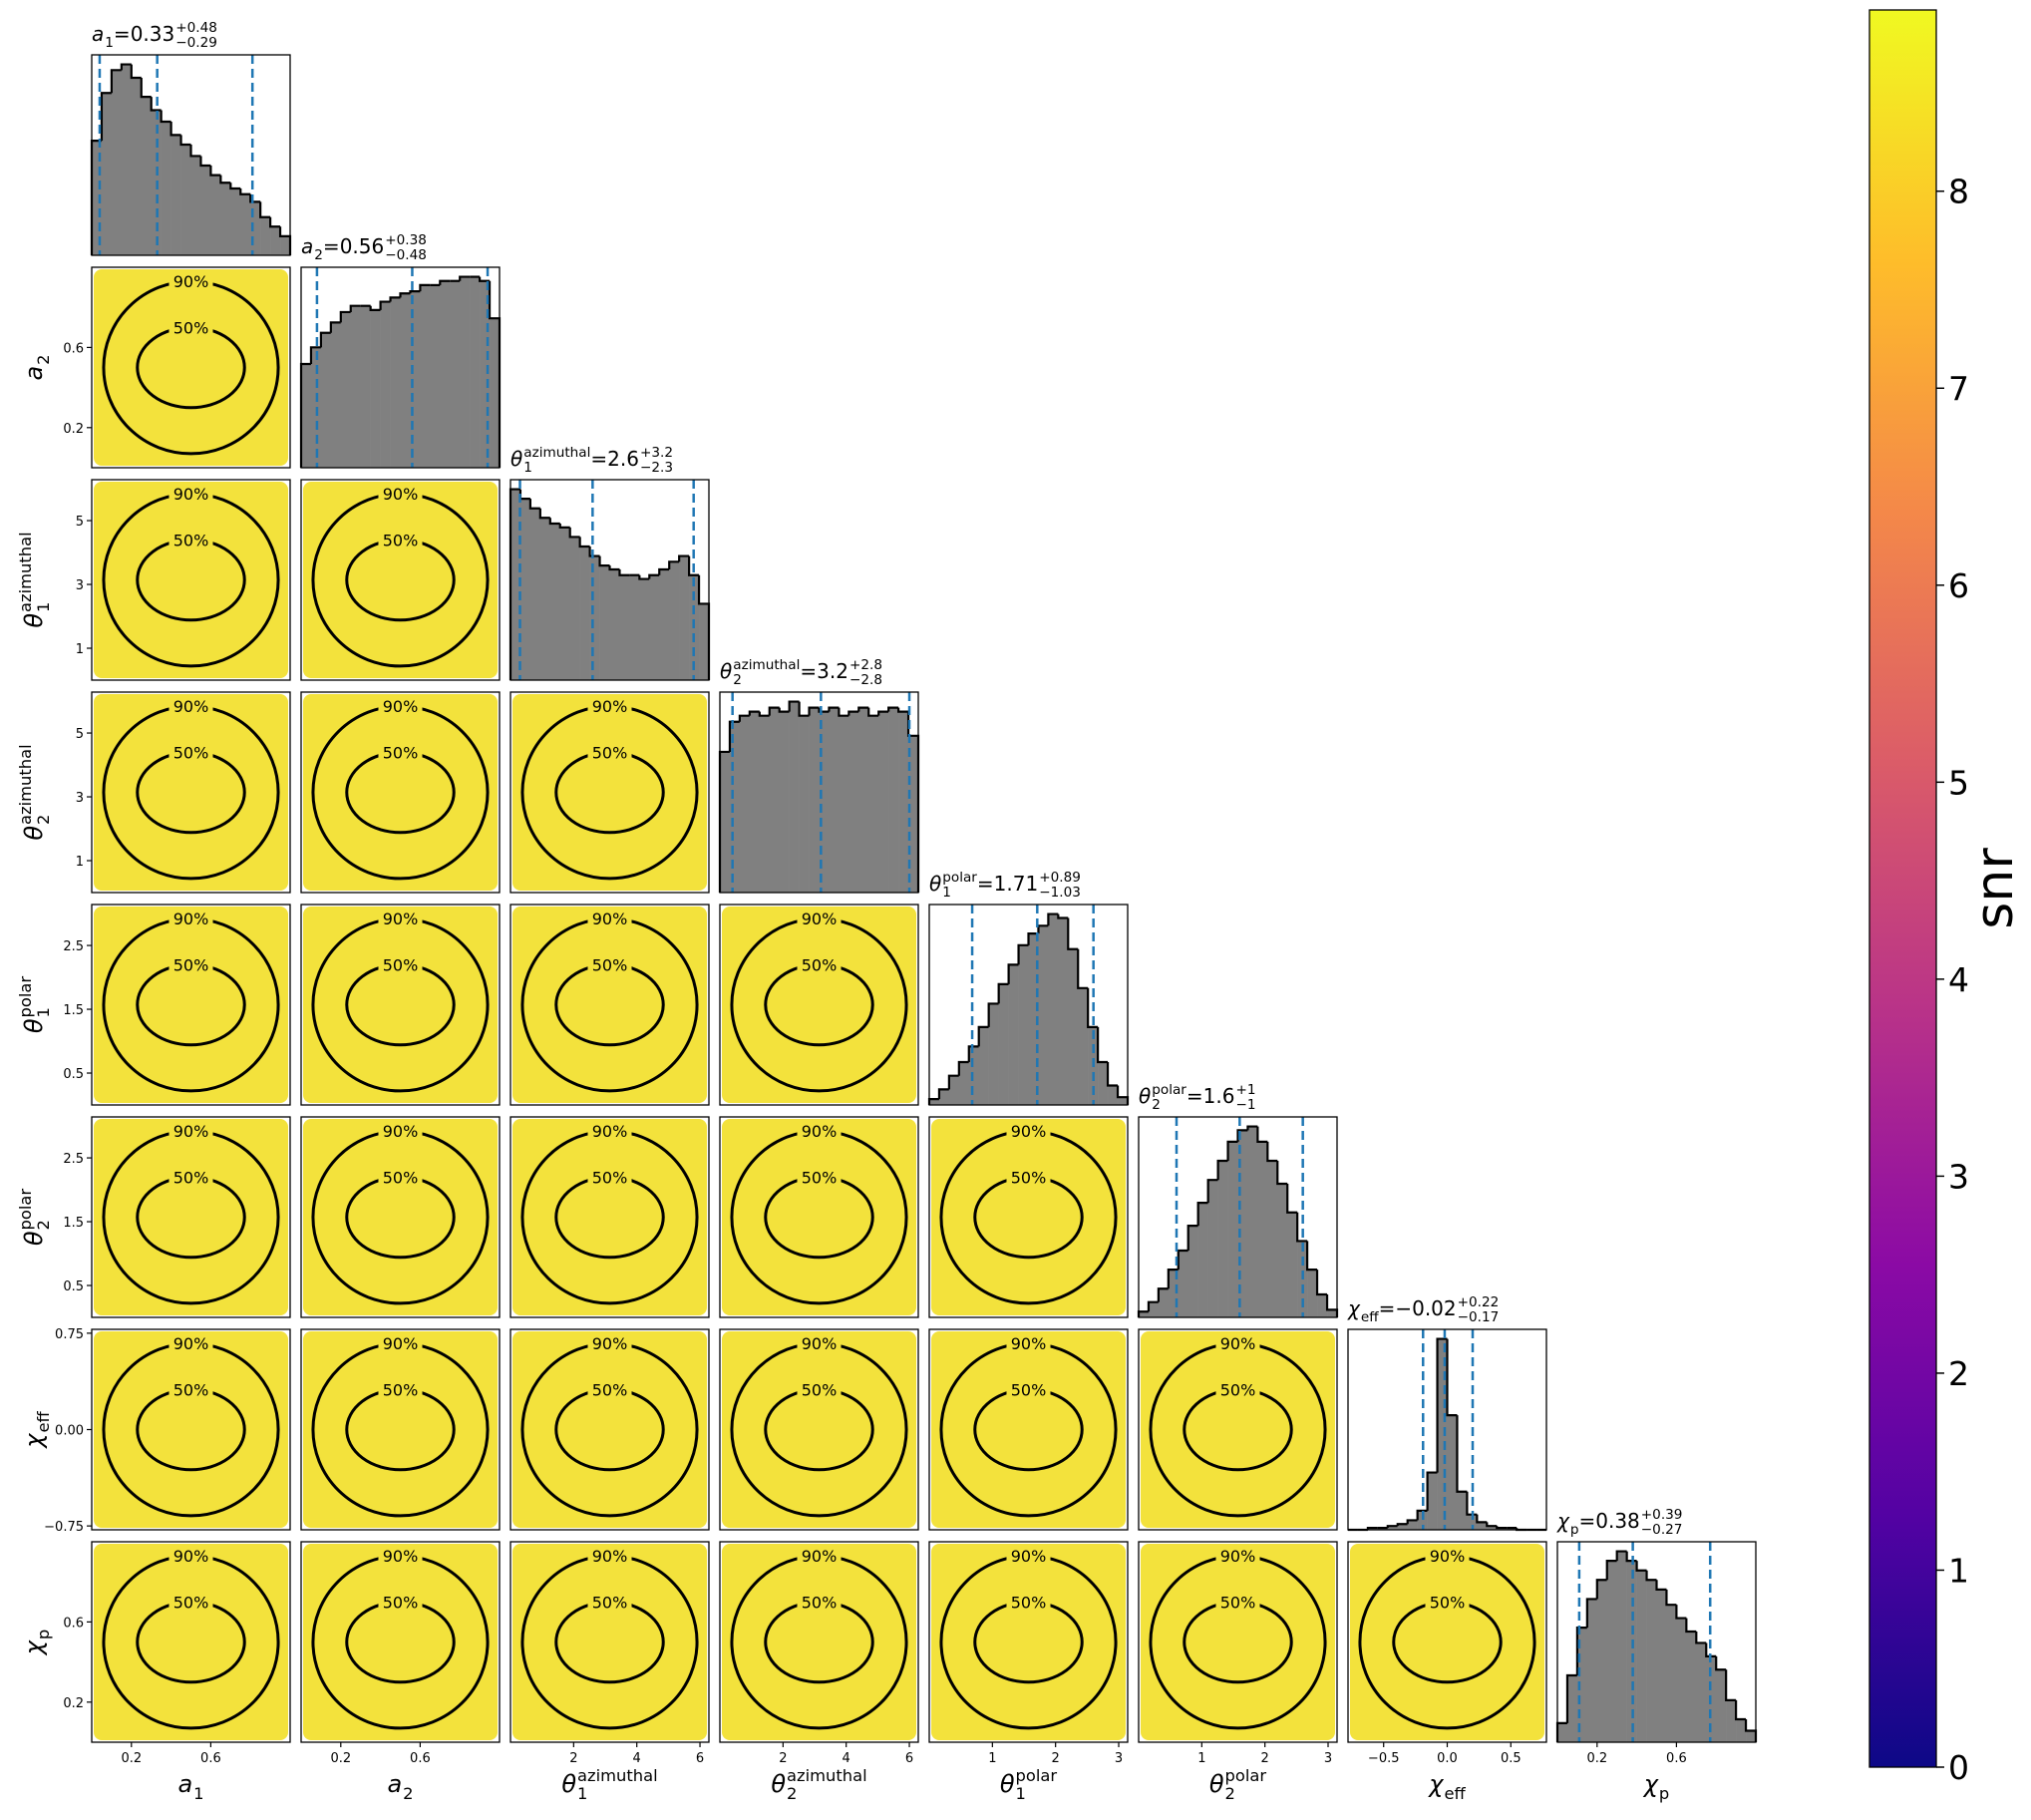  Describe the element at coordinates (1479, 1317) in the screenshot. I see `panel-title-sub: −0.17` at that location.